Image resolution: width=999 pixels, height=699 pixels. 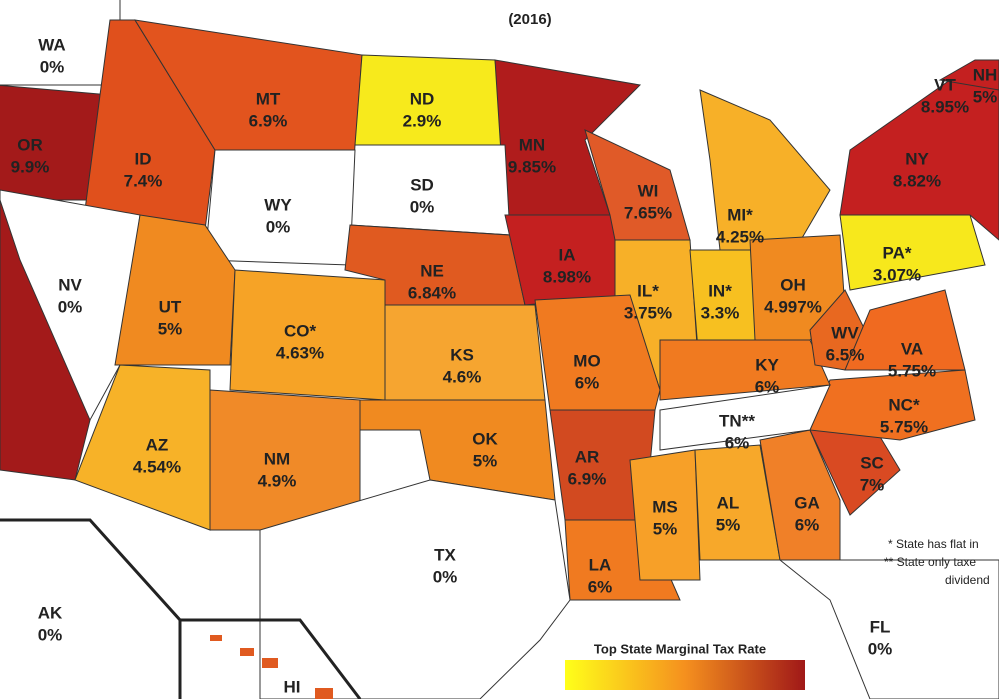 I want to click on state-name: NV, so click(x=70, y=284).